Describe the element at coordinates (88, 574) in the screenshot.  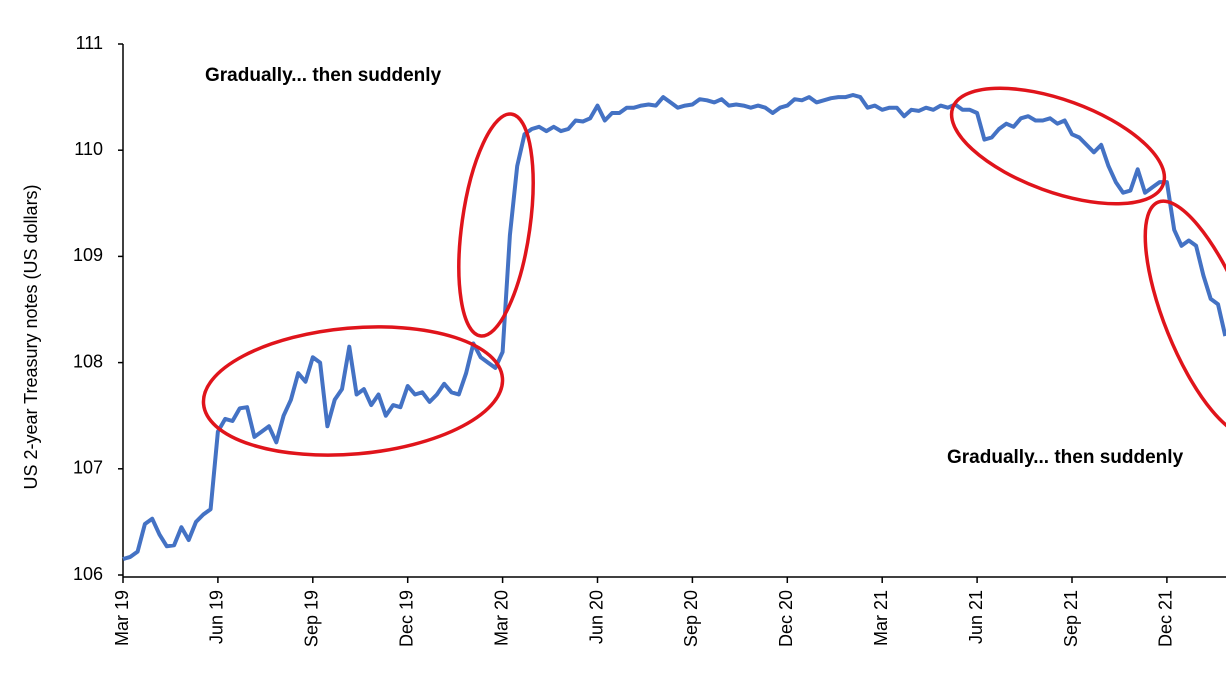
I see `y-tick-label: 106` at that location.